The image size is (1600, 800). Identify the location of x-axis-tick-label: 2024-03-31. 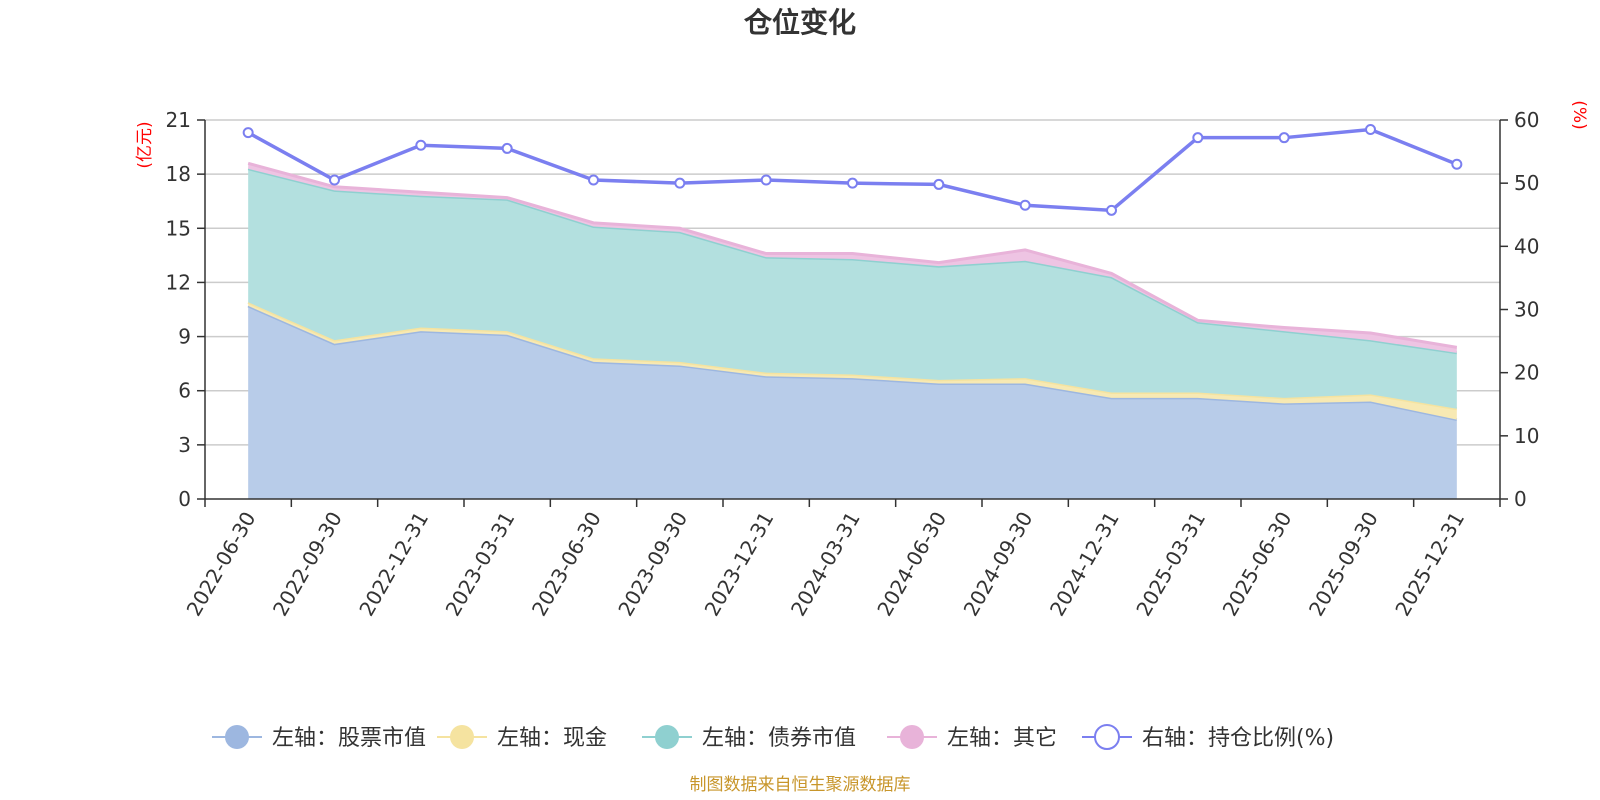
(825, 564).